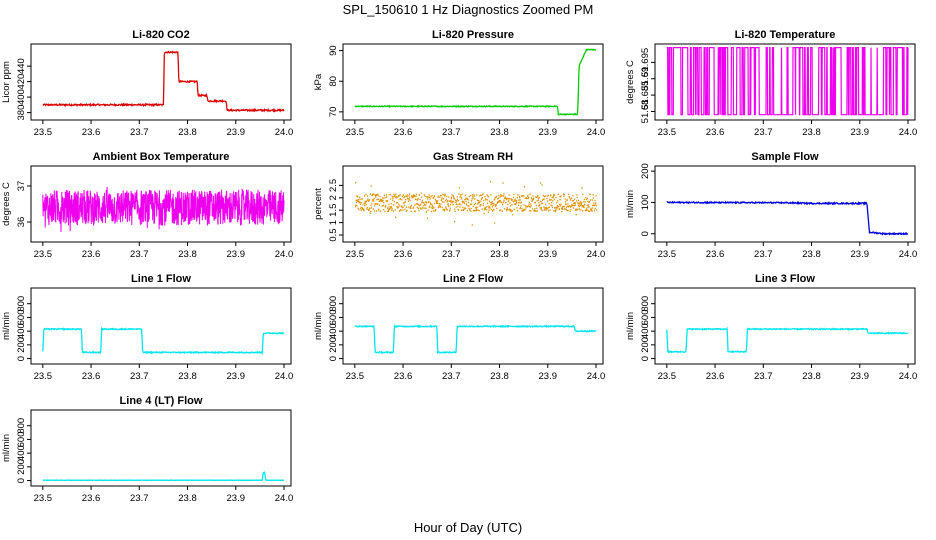 The image size is (936, 540). Describe the element at coordinates (333, 81) in the screenshot. I see `y-tick-label: 80` at that location.